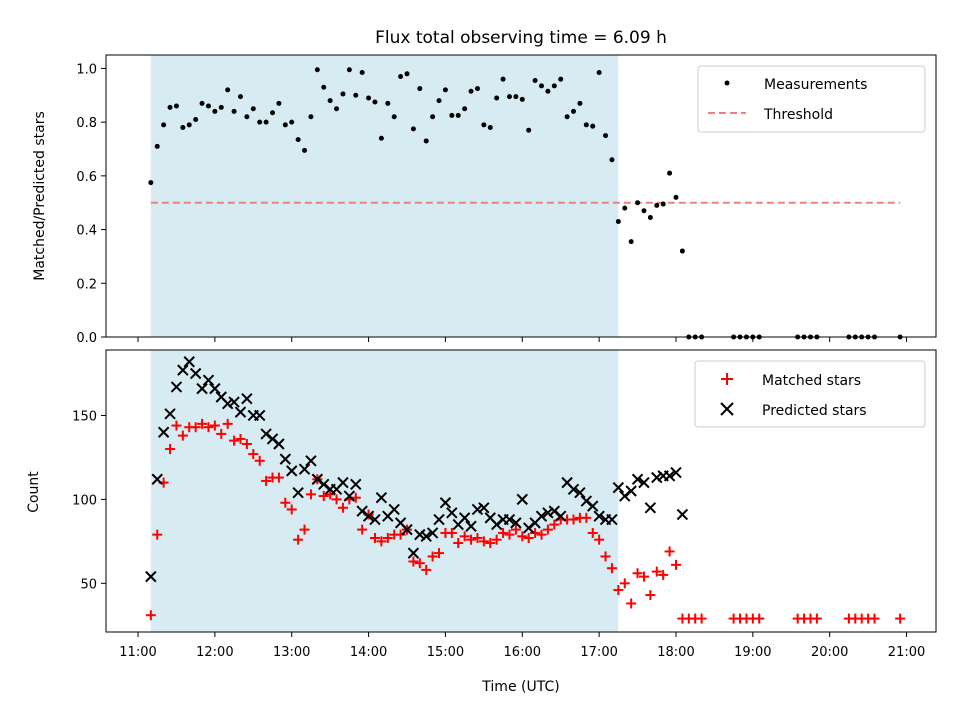  What do you see at coordinates (811, 99) in the screenshot?
I see `top-legend: Measurements Threshold` at bounding box center [811, 99].